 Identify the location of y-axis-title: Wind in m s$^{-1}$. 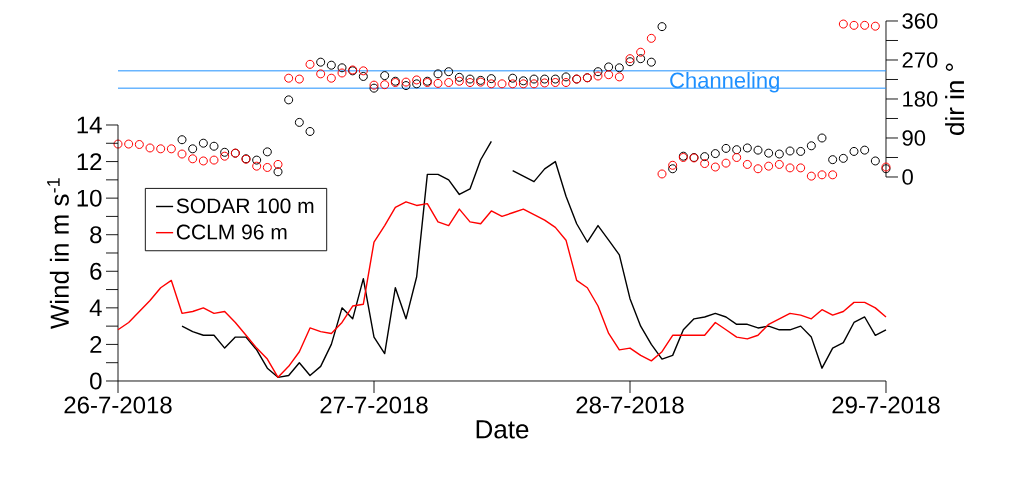
(58, 254).